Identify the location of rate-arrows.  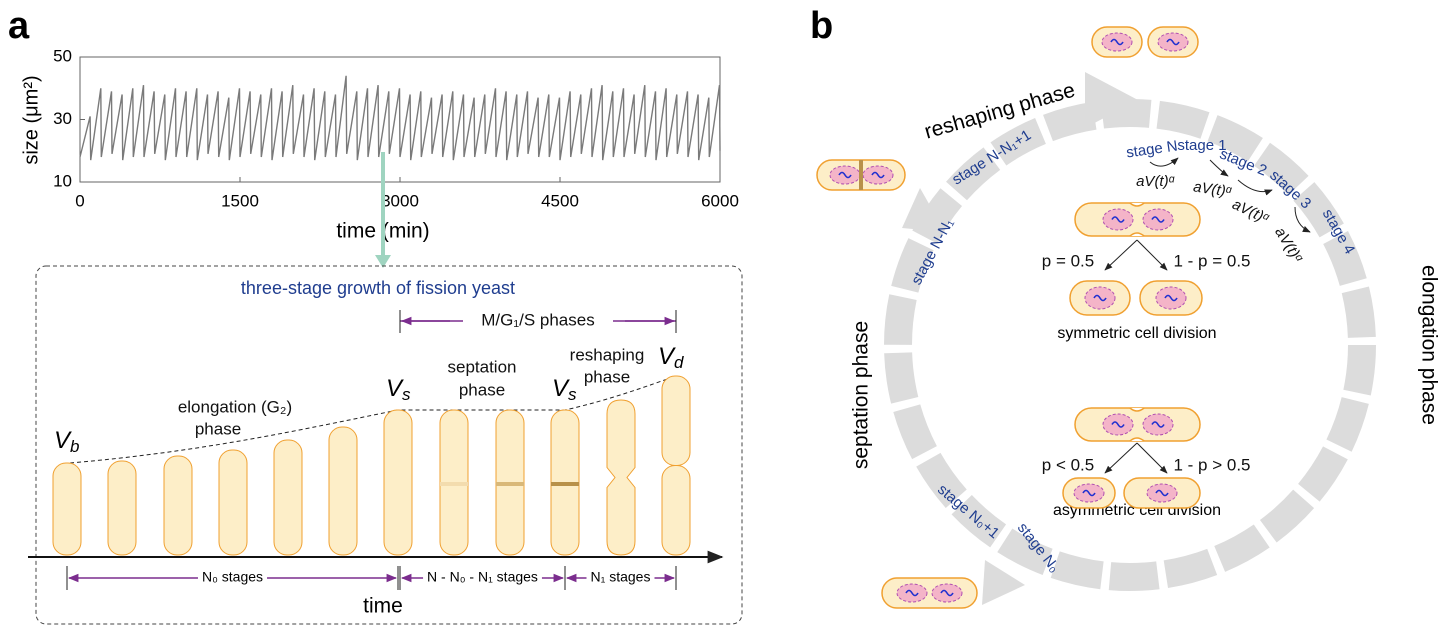
(1207, 315).